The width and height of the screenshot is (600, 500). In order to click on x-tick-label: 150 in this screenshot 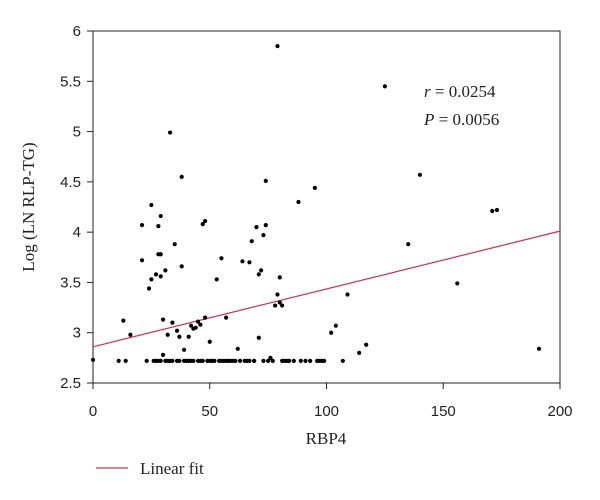, I will do `click(443, 411)`.